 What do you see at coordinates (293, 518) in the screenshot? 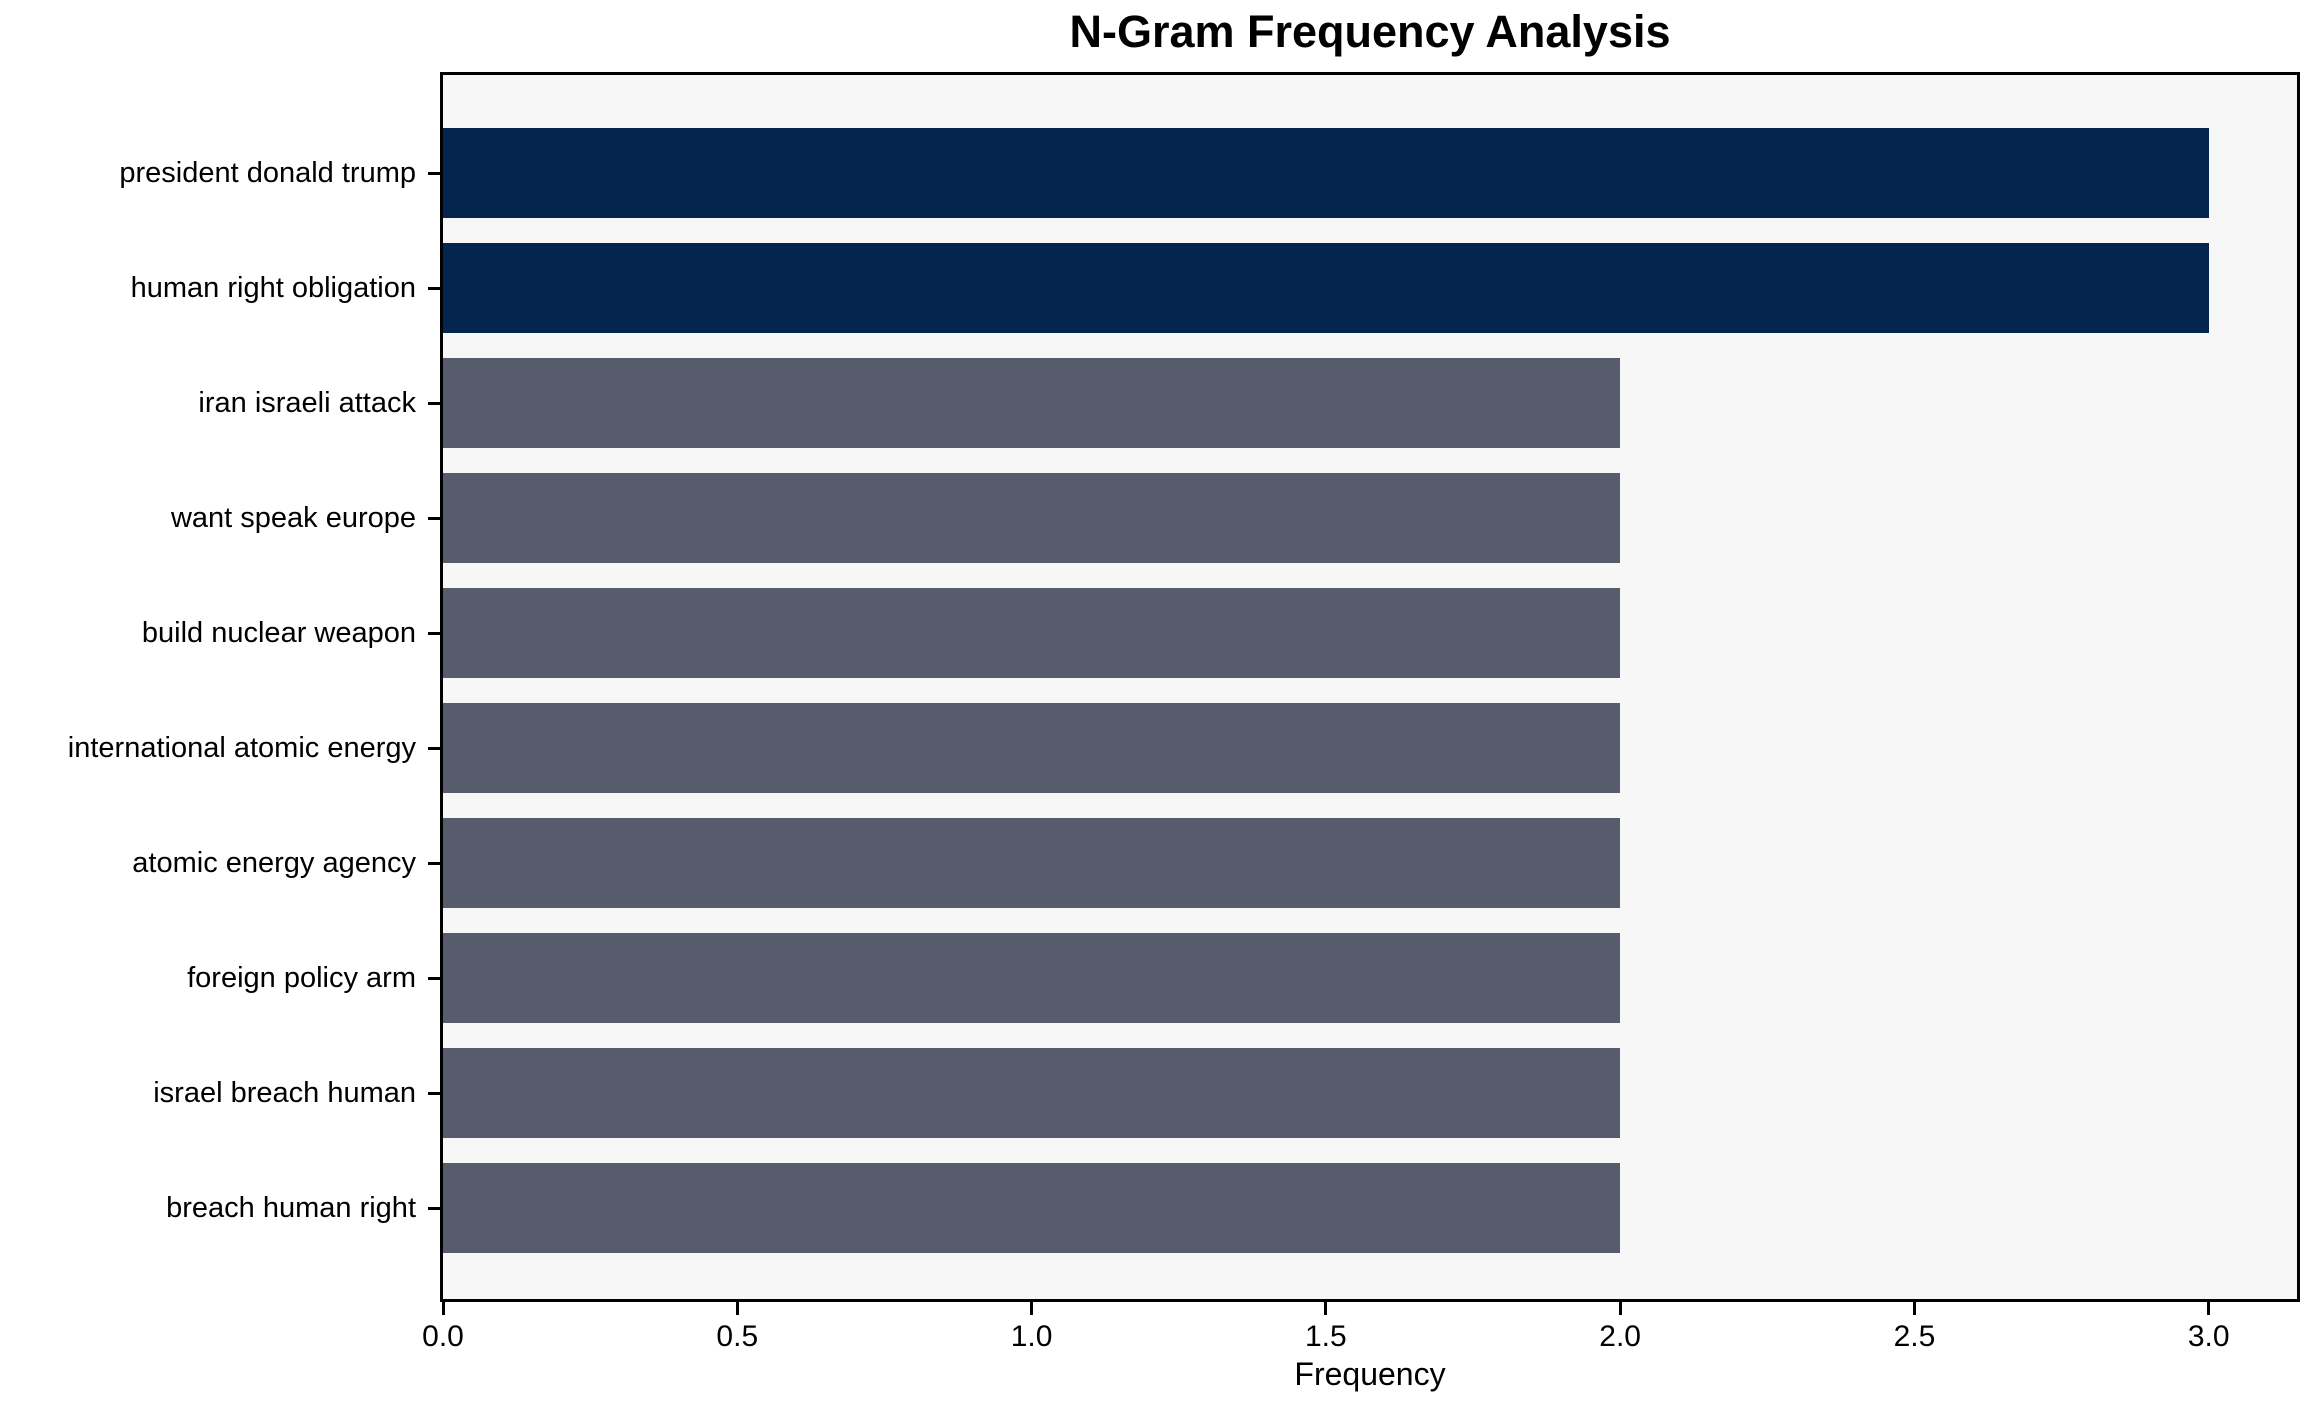
I see `y-tick-label: want speak europe` at bounding box center [293, 518].